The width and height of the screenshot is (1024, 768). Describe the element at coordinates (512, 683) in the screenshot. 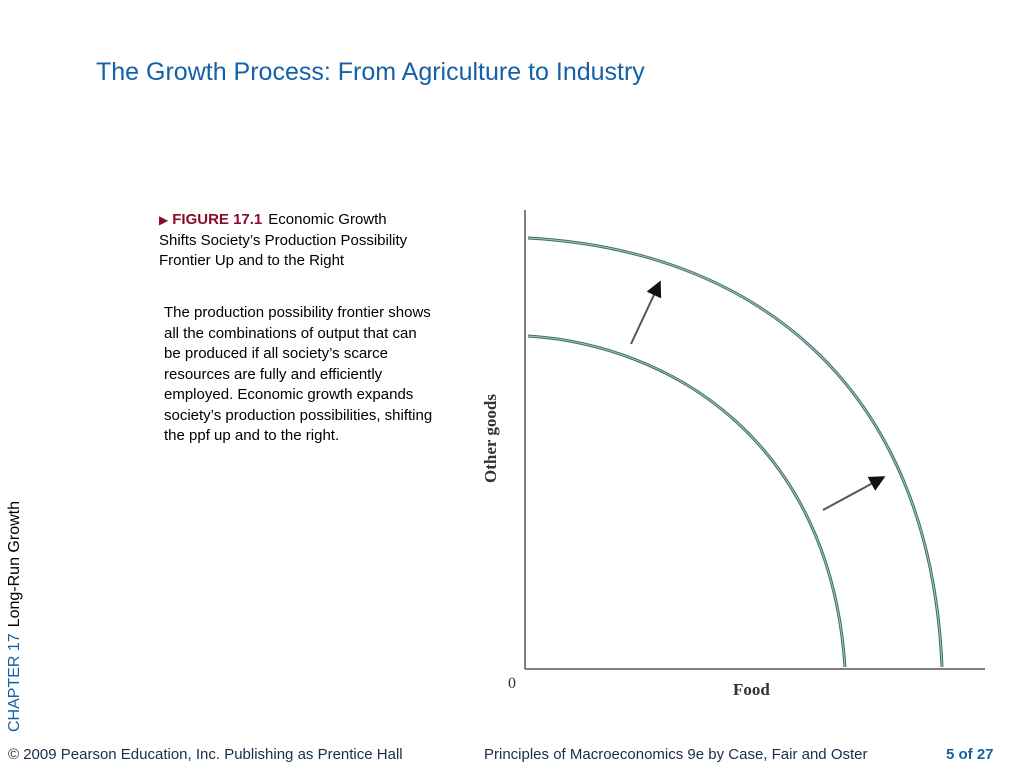

I see `origin-label: 0` at that location.